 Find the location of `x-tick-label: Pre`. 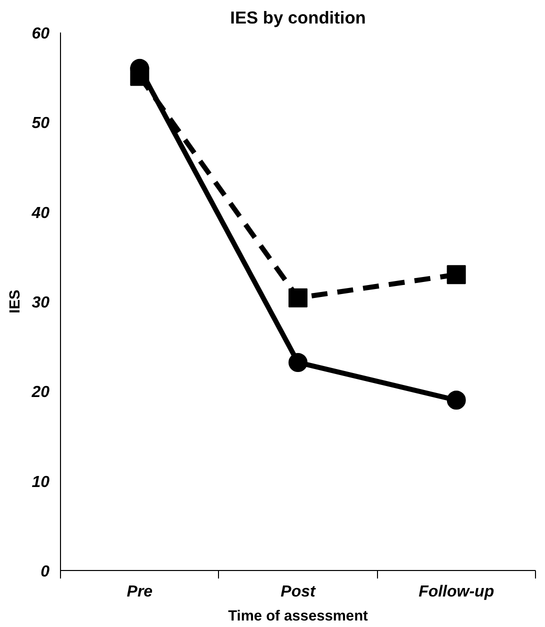

x-tick-label: Pre is located at coordinates (139, 592).